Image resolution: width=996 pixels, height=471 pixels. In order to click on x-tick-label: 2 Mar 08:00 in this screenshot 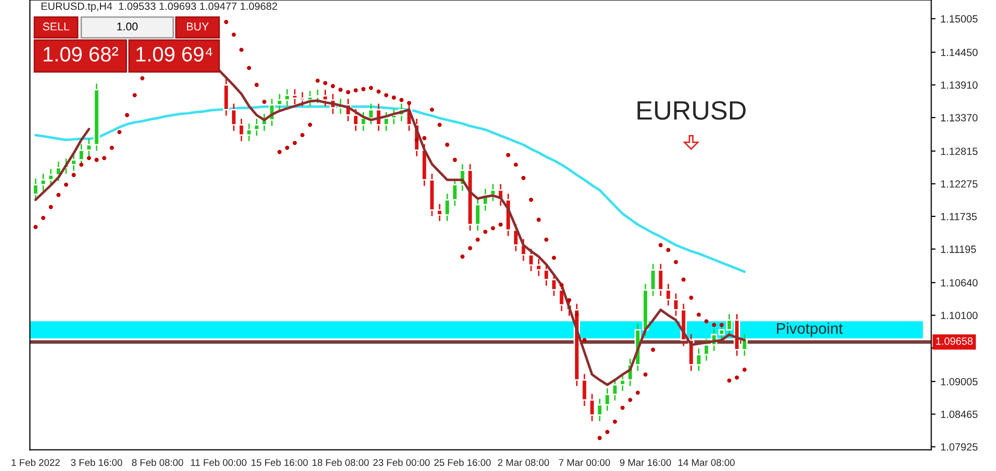, I will do `click(524, 462)`.